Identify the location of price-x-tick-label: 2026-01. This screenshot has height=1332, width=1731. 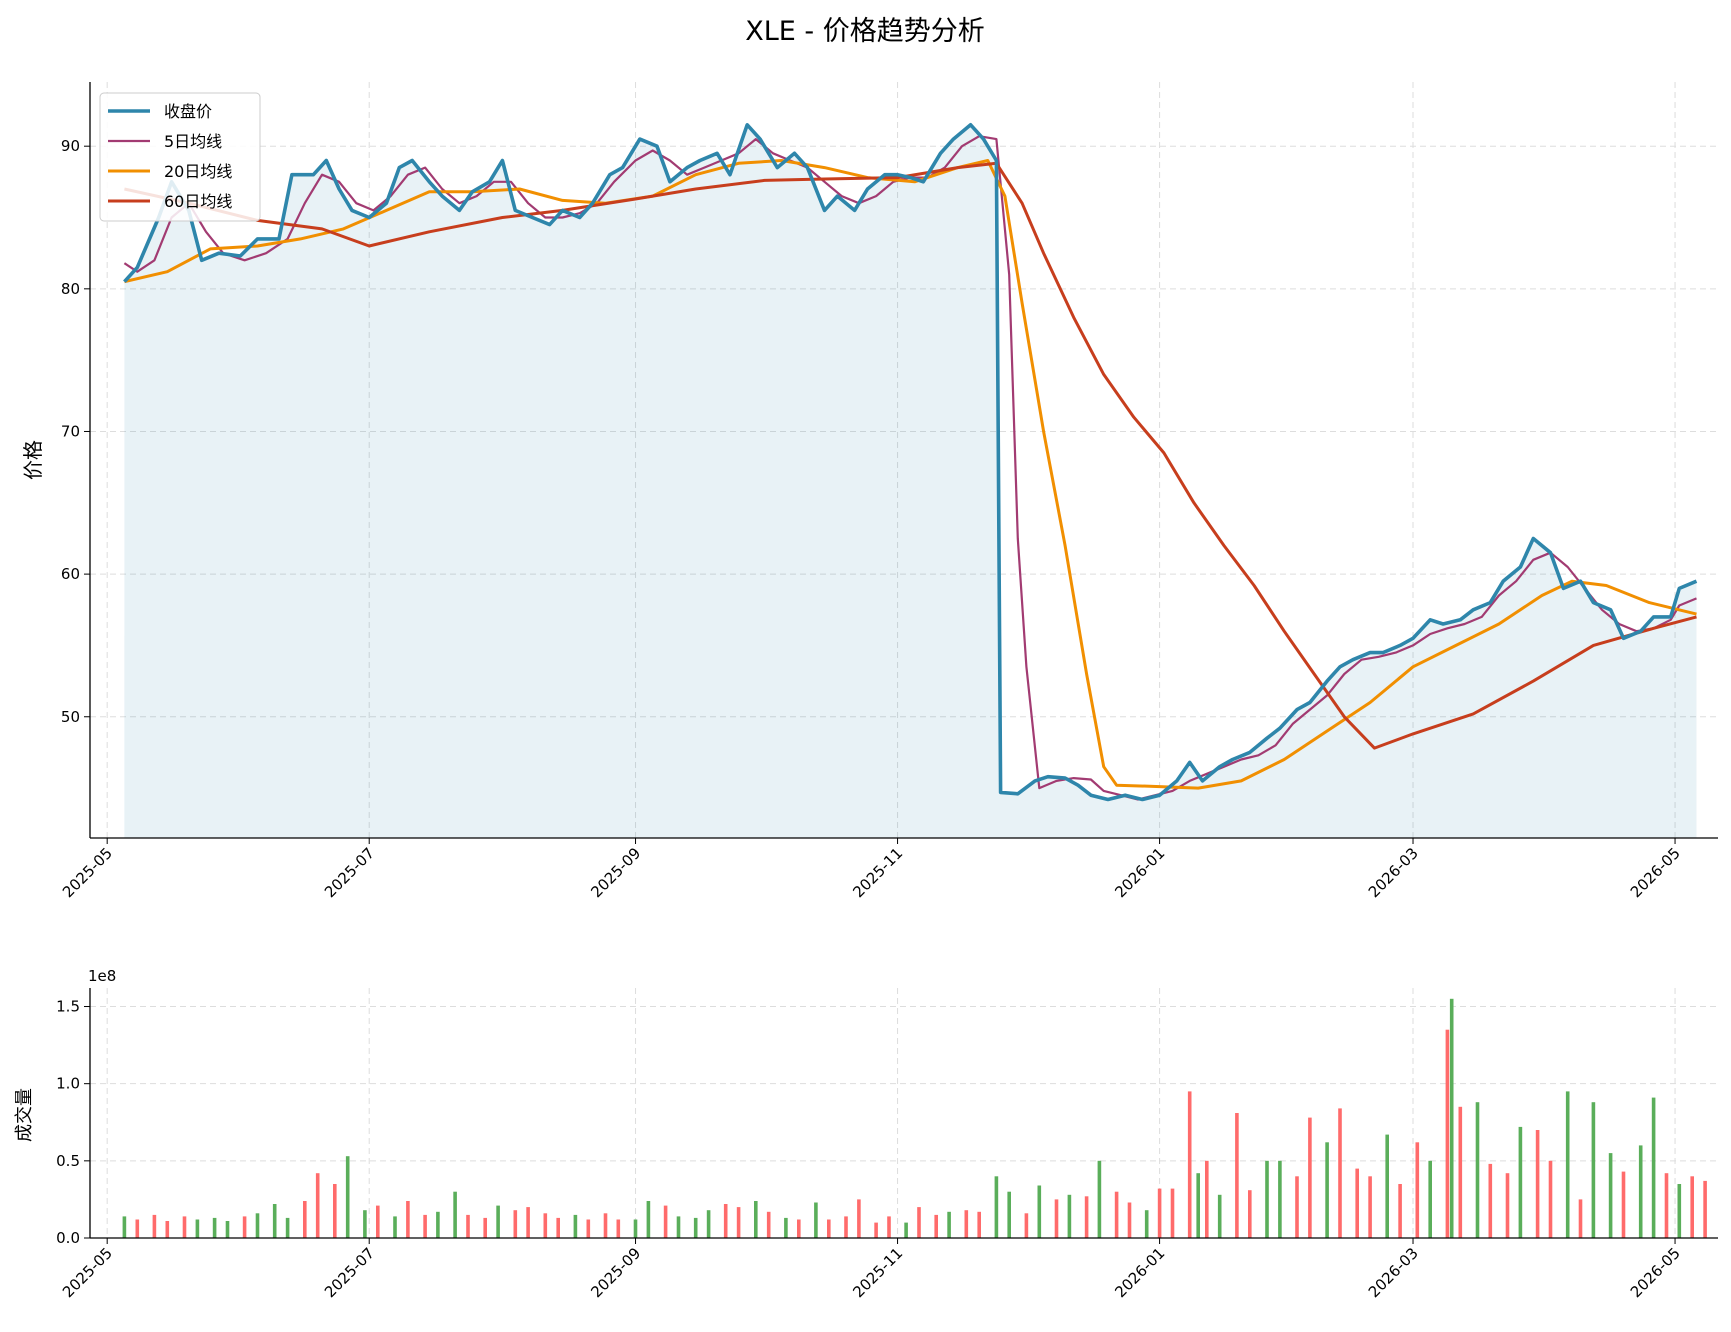
(1139, 872).